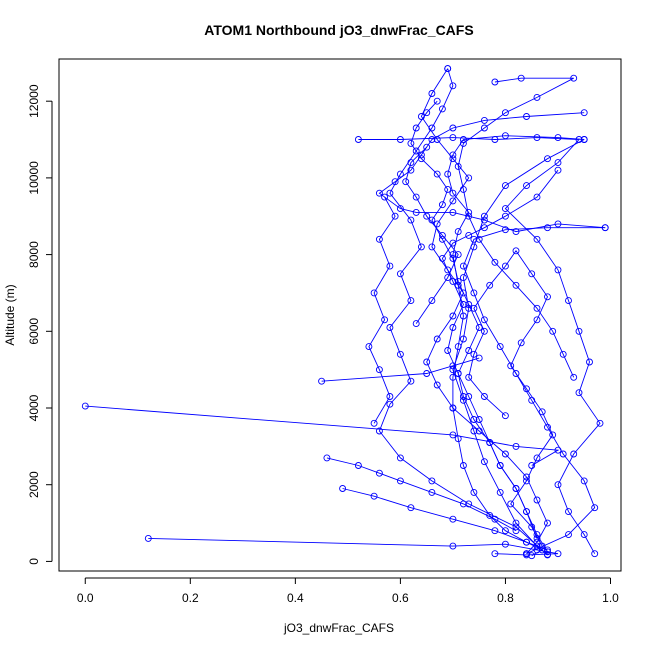  Describe the element at coordinates (34, 254) in the screenshot. I see `y-tick-label: 8000` at that location.